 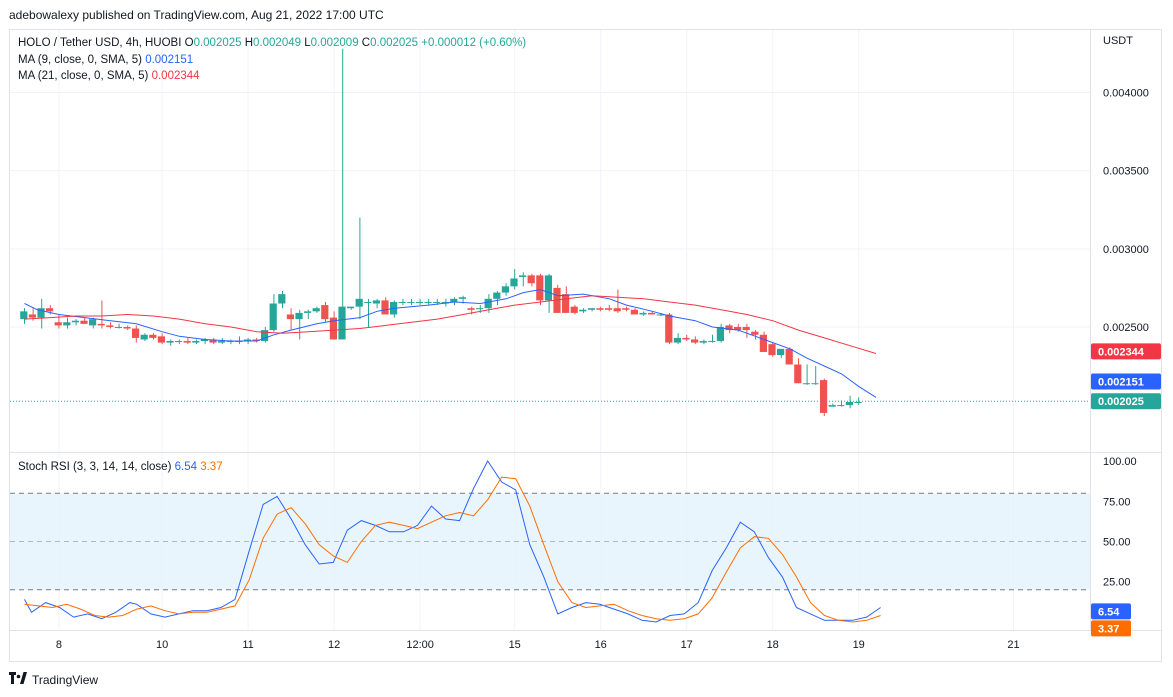 What do you see at coordinates (272, 60) in the screenshot?
I see `ma9-row: MA (9, close, 0, SMA, 5) 0.002151` at bounding box center [272, 60].